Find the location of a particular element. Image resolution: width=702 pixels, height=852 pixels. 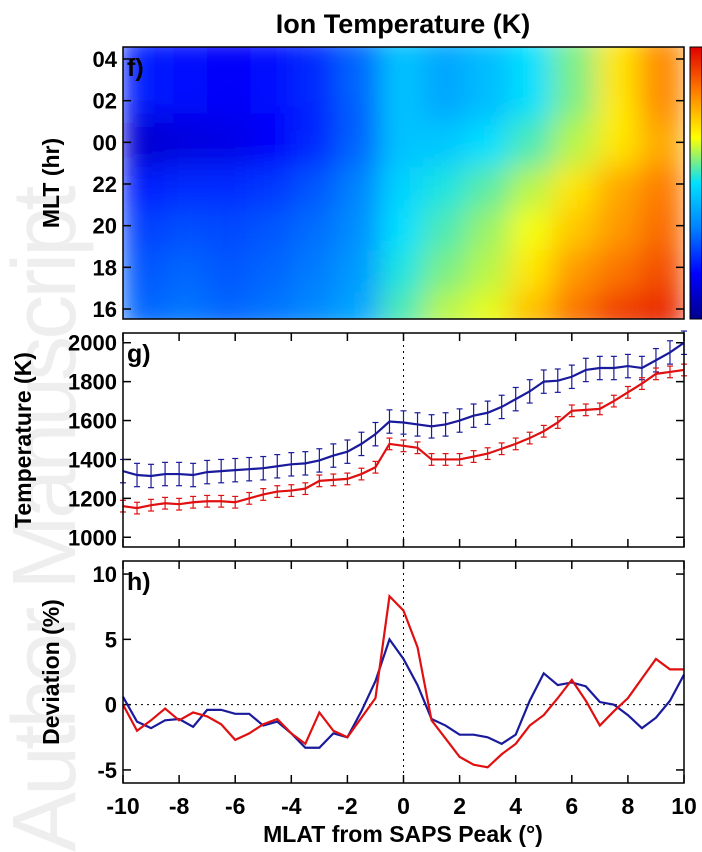

heatmap-ylabel: MLT (hr) is located at coordinates (51, 183).